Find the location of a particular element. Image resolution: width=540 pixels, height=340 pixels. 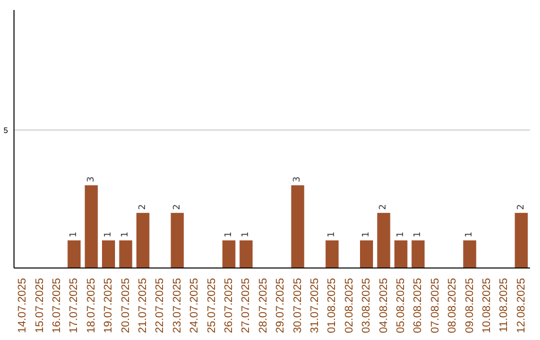

x-tick-label: 20.07.2025 is located at coordinates (126, 306).